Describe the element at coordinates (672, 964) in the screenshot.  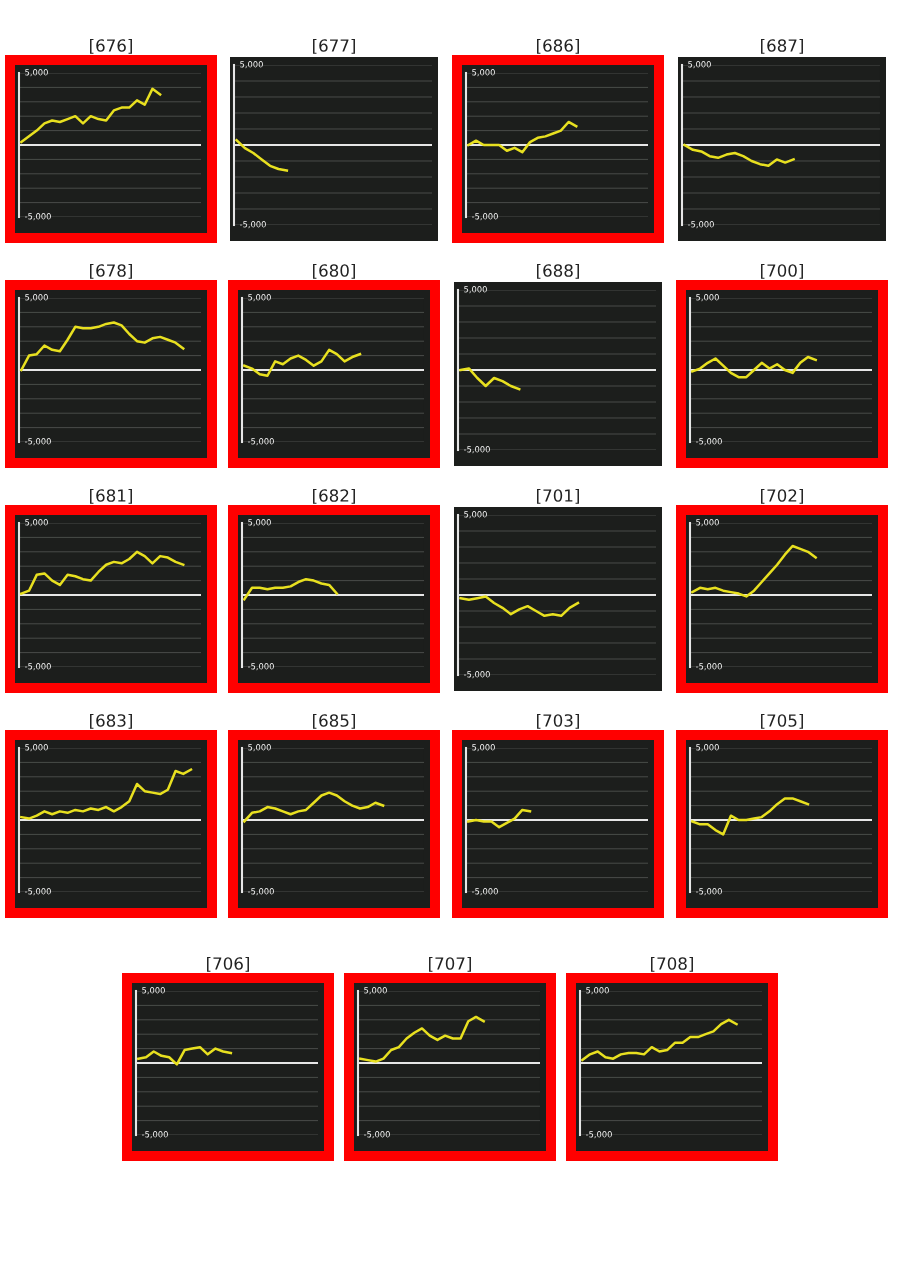
I see `chart-title: [708]` at that location.